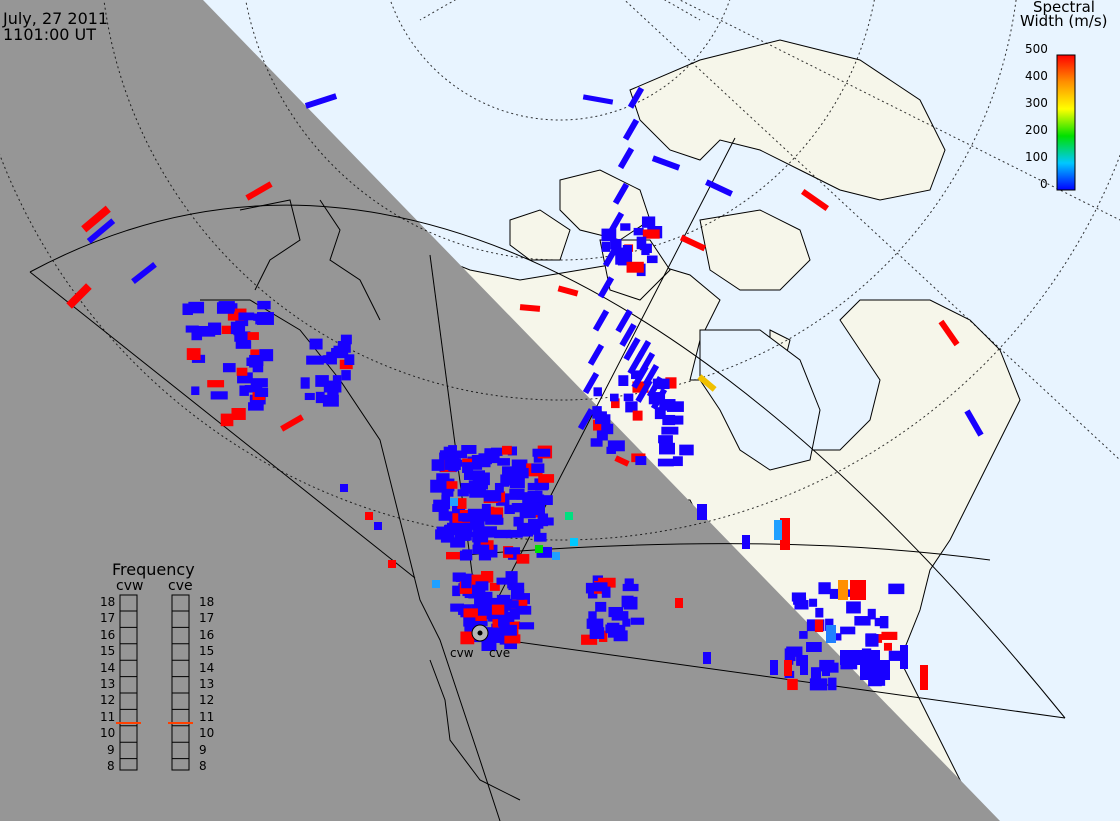 The height and width of the screenshot is (821, 1120). I want to click on colorbar-title-line1: Spectral, so click(1064, 8).